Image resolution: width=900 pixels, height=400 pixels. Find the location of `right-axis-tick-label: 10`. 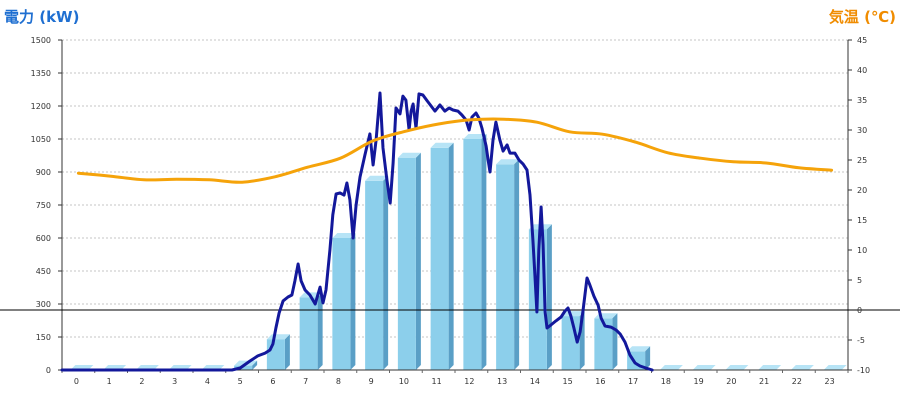

right-axis-tick-label: 10 is located at coordinates (862, 250).